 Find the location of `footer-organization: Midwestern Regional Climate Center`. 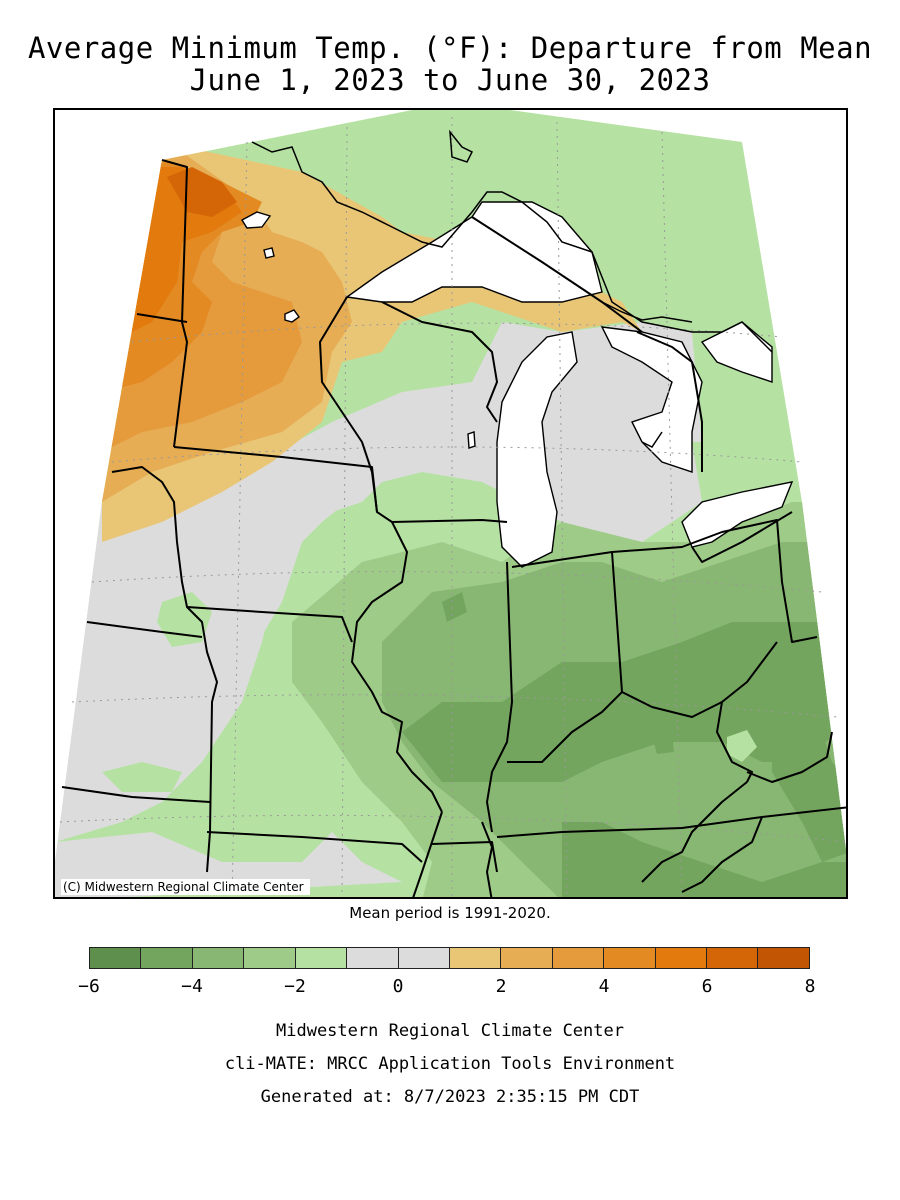

footer-organization: Midwestern Regional Climate Center is located at coordinates (450, 1031).